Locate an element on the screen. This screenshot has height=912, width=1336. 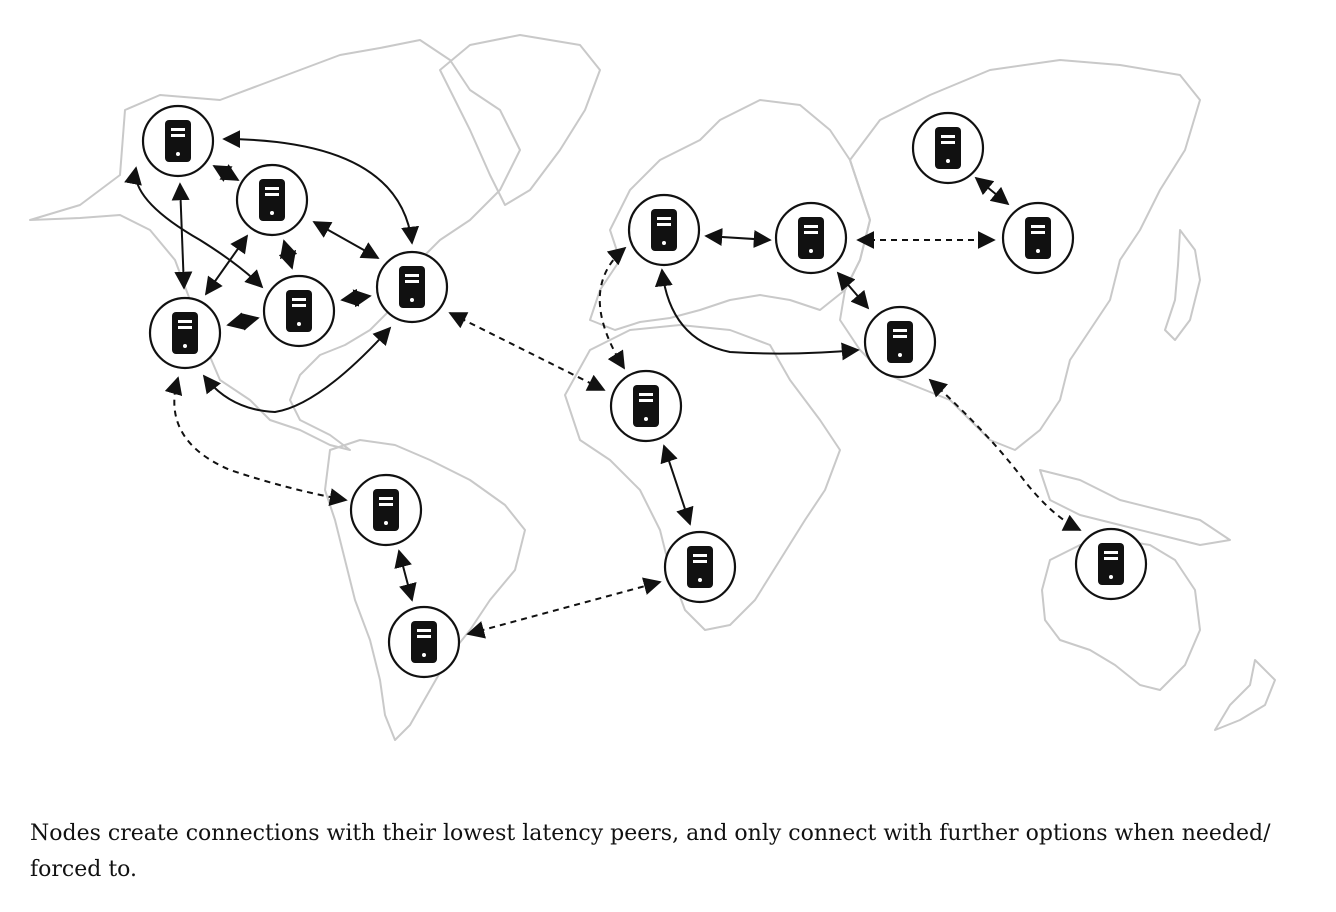
node-eastern-europe is located at coordinates (811, 238).